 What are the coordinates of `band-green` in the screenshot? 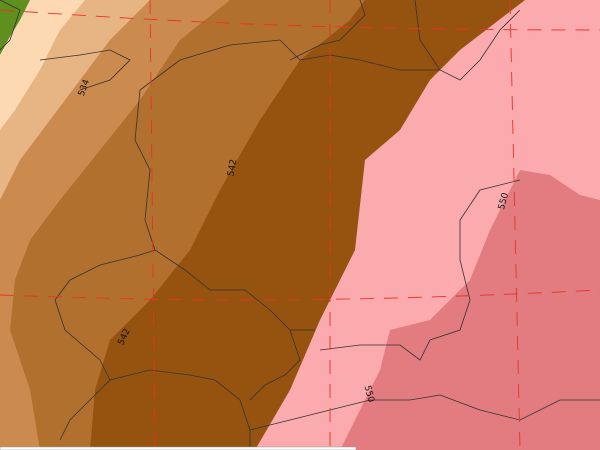 It's located at (15, 27).